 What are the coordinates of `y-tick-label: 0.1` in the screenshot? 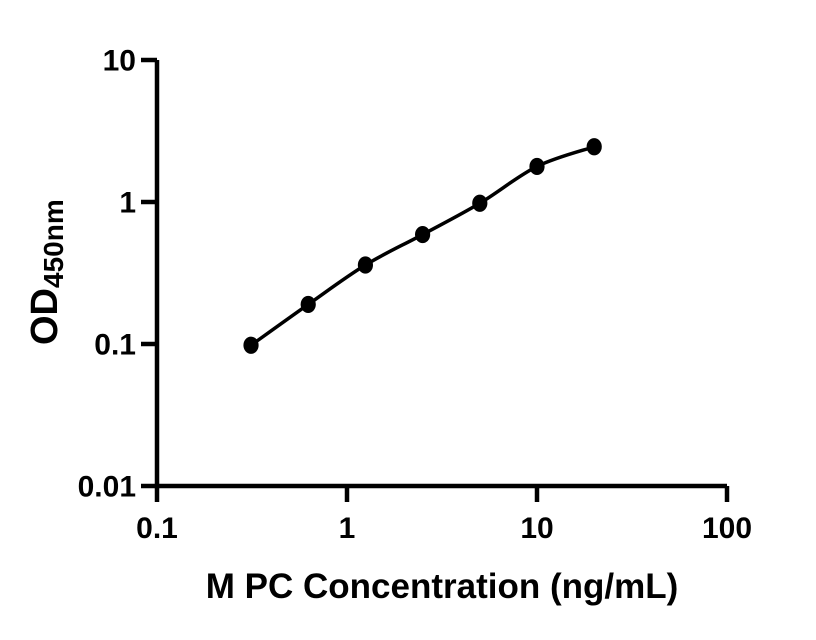 It's located at (115, 345).